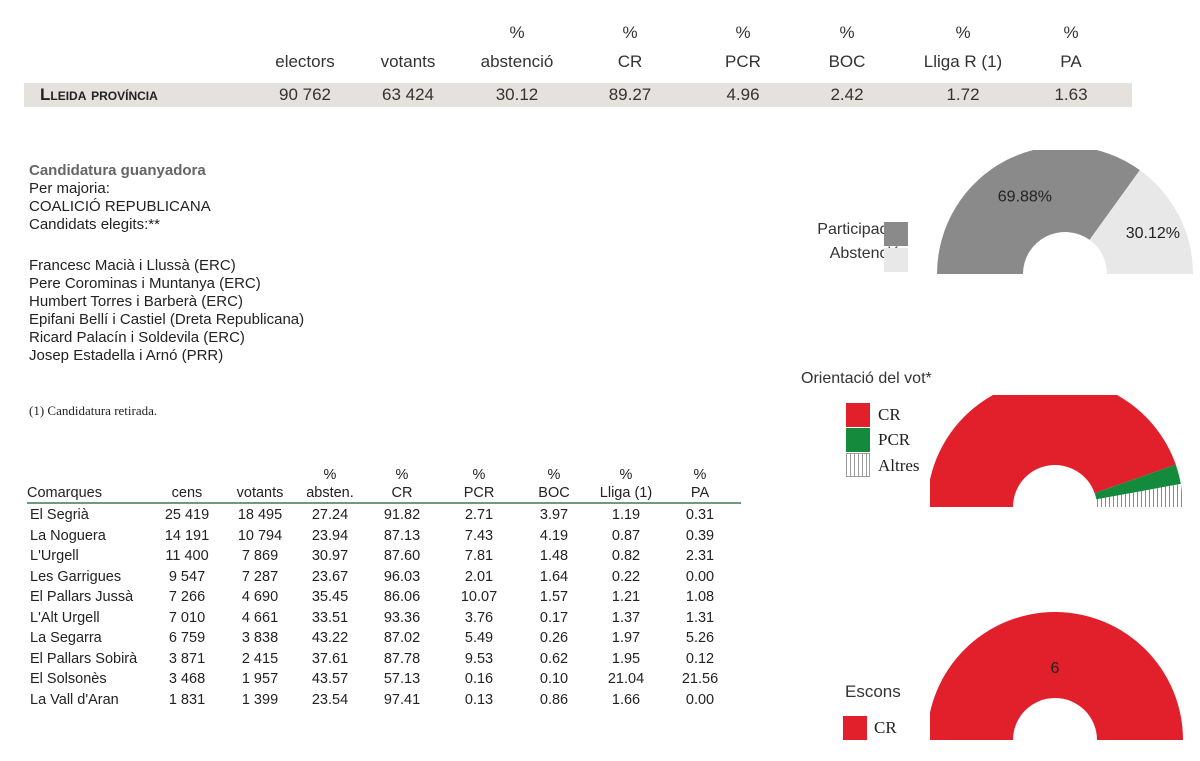 The height and width of the screenshot is (761, 1200). I want to click on slice-seats-cr, so click(1056, 676).